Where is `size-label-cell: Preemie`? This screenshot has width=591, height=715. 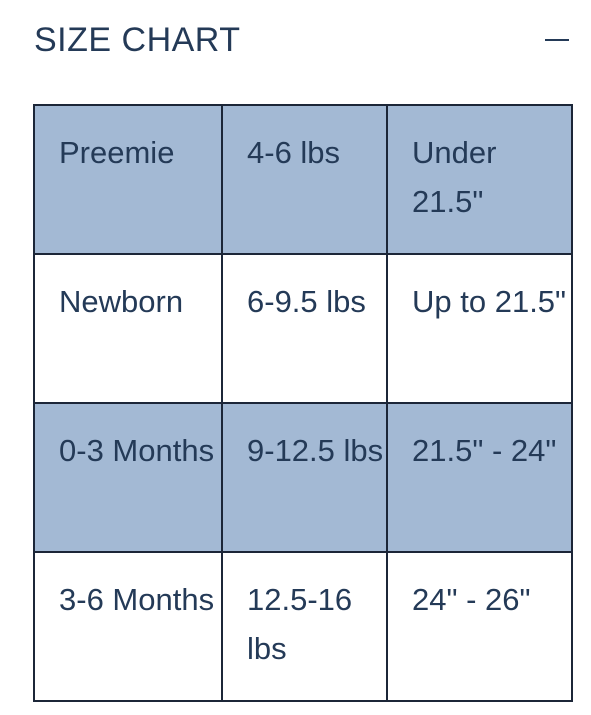 size-label-cell: Preemie is located at coordinates (128, 179).